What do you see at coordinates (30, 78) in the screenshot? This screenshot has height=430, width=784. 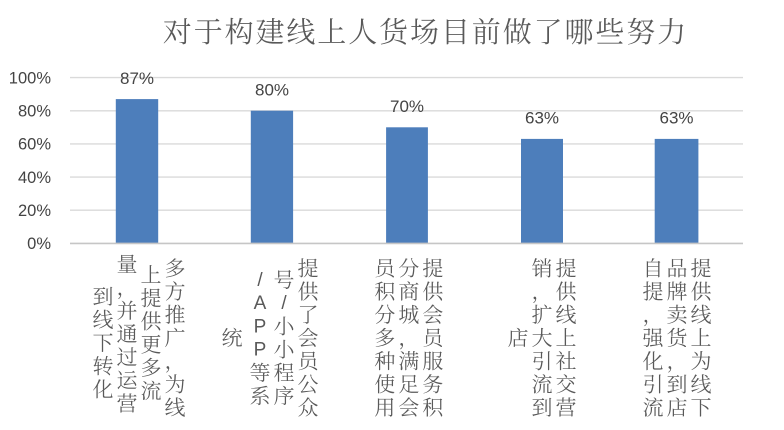 I see `svg-text: 100%` at bounding box center [30, 78].